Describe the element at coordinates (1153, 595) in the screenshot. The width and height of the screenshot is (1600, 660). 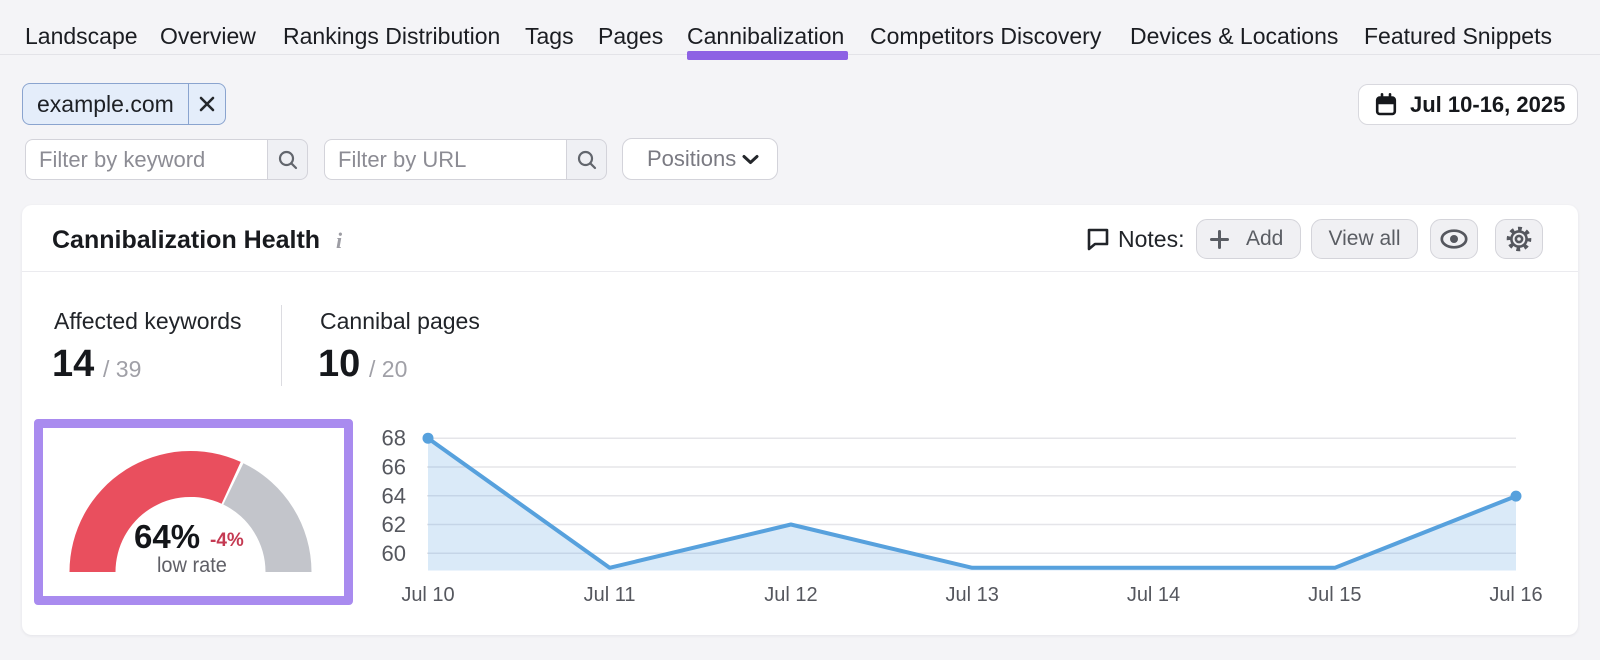
I see `svg-text: Jul 14` at that location.